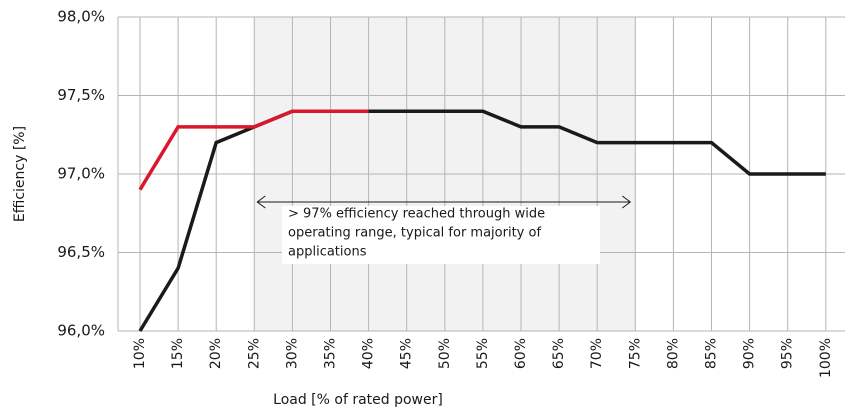  Describe the element at coordinates (81, 95) in the screenshot. I see `y-tick-label: 97,5%` at that location.